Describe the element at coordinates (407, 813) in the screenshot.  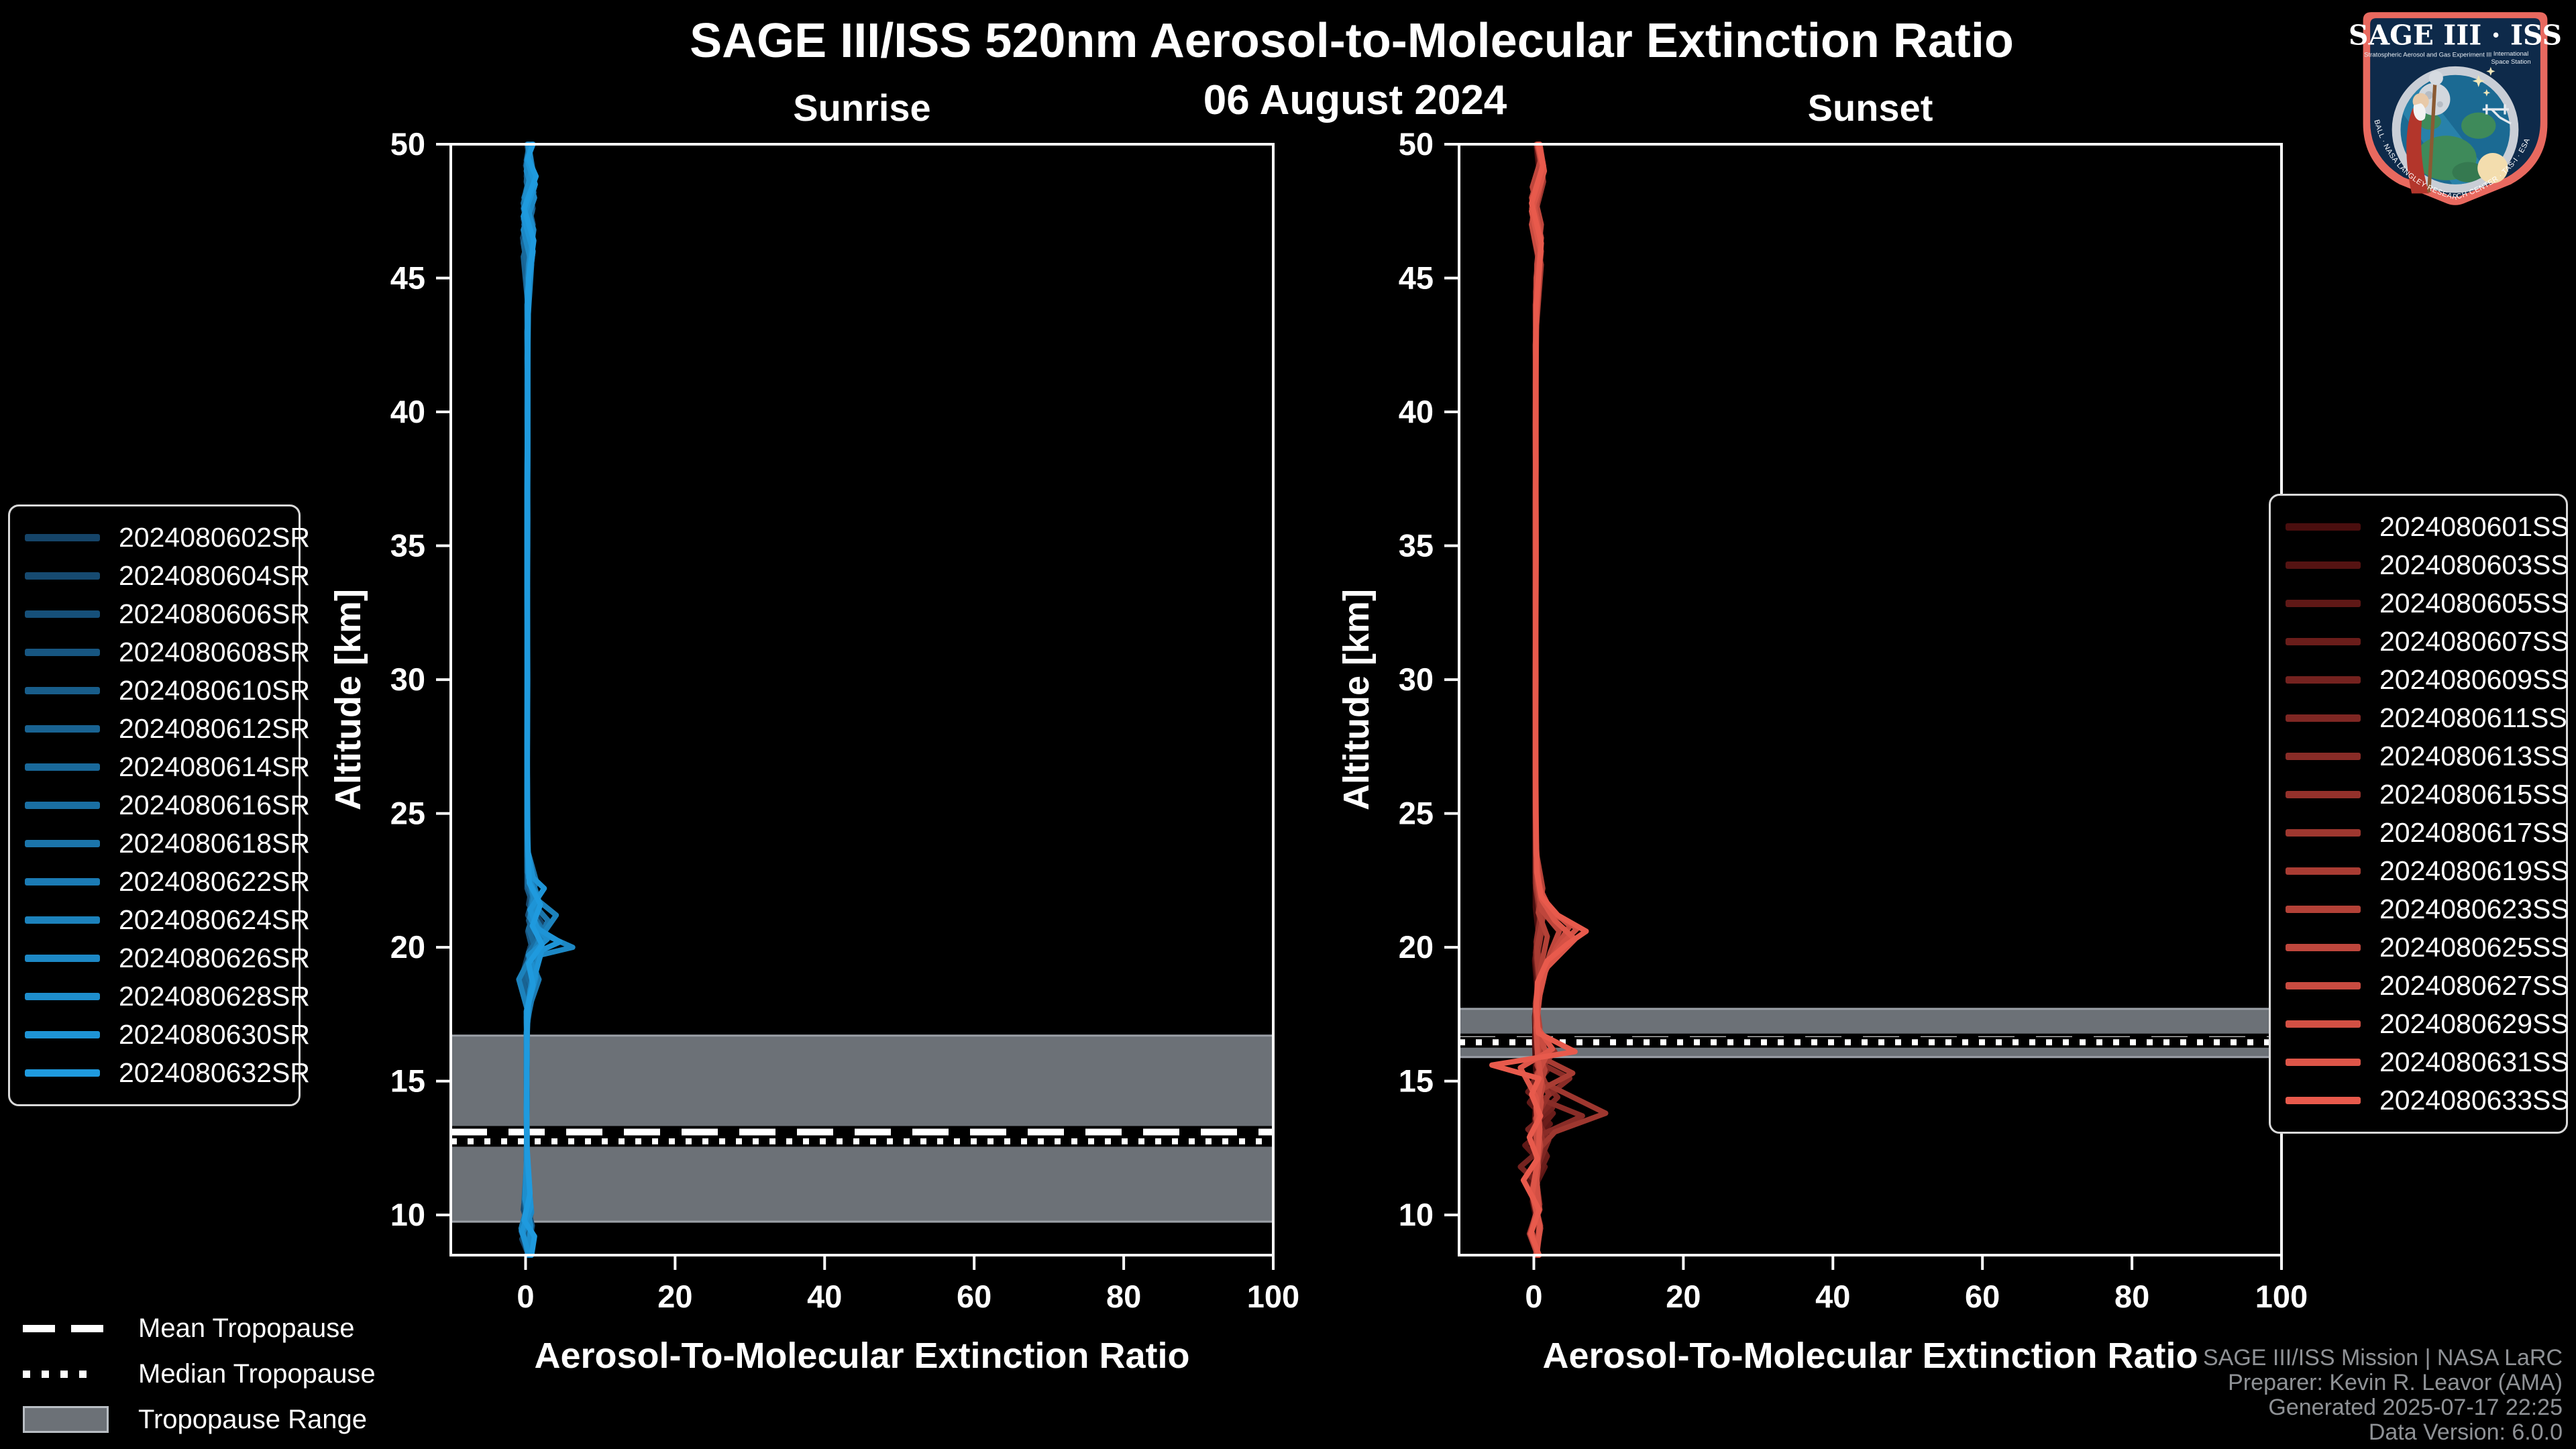
I see `y-tick-label: 25` at that location.